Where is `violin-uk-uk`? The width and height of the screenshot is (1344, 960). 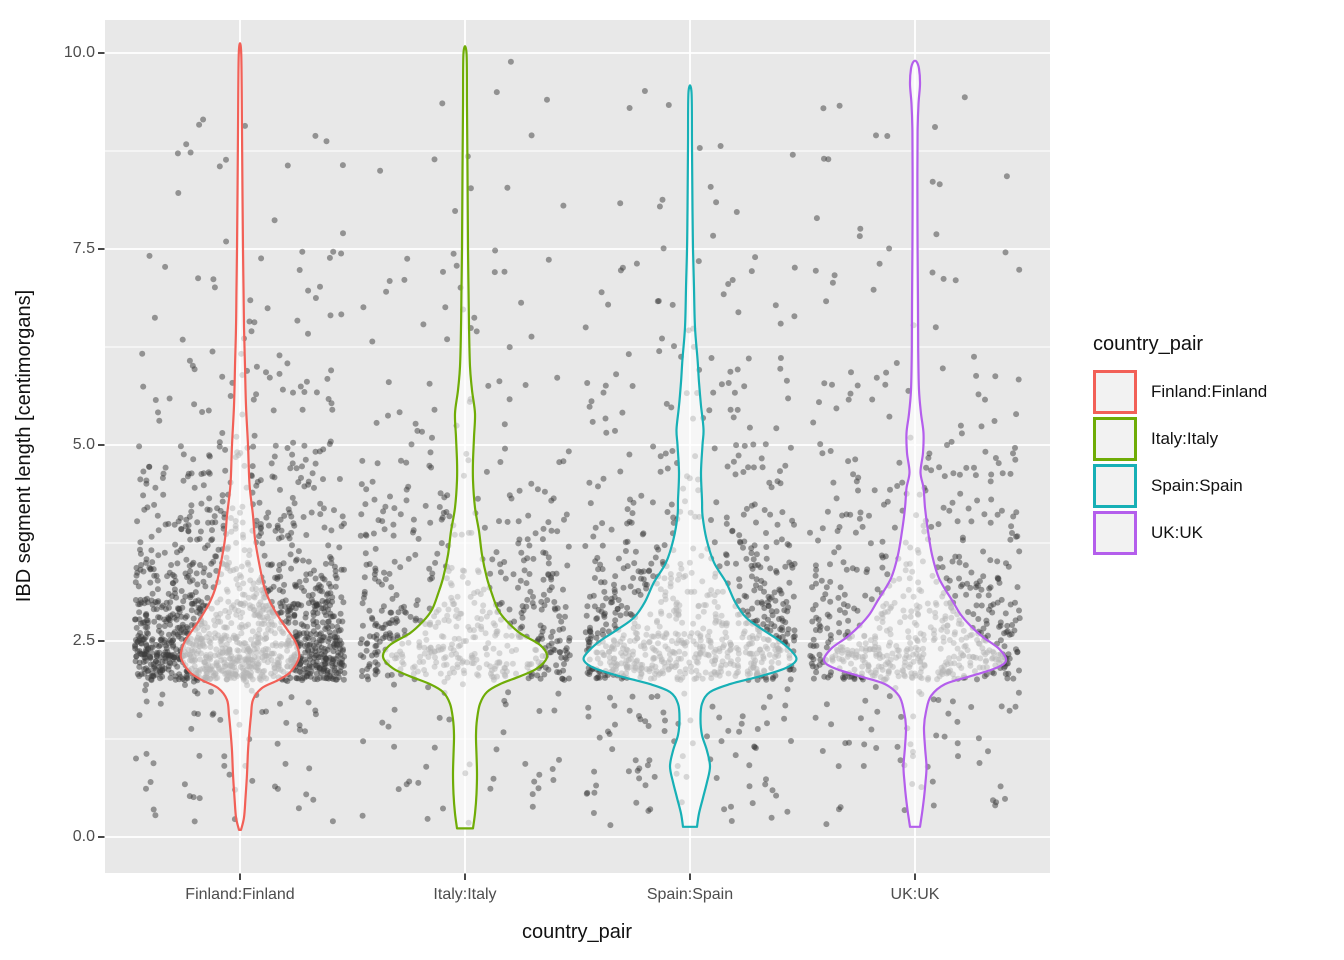 violin-uk-uk is located at coordinates (915, 443).